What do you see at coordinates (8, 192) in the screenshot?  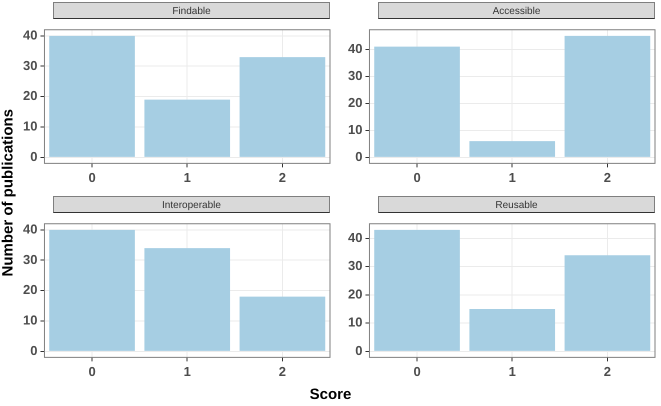 I see `y-axis-title: Number of publications` at bounding box center [8, 192].